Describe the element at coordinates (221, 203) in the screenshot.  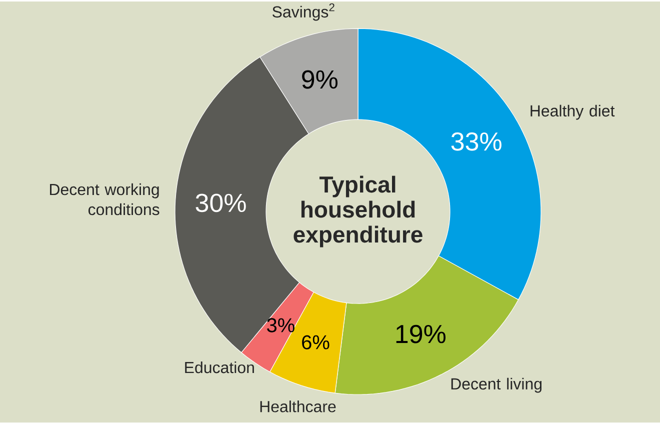
I see `data-label: 30%` at that location.